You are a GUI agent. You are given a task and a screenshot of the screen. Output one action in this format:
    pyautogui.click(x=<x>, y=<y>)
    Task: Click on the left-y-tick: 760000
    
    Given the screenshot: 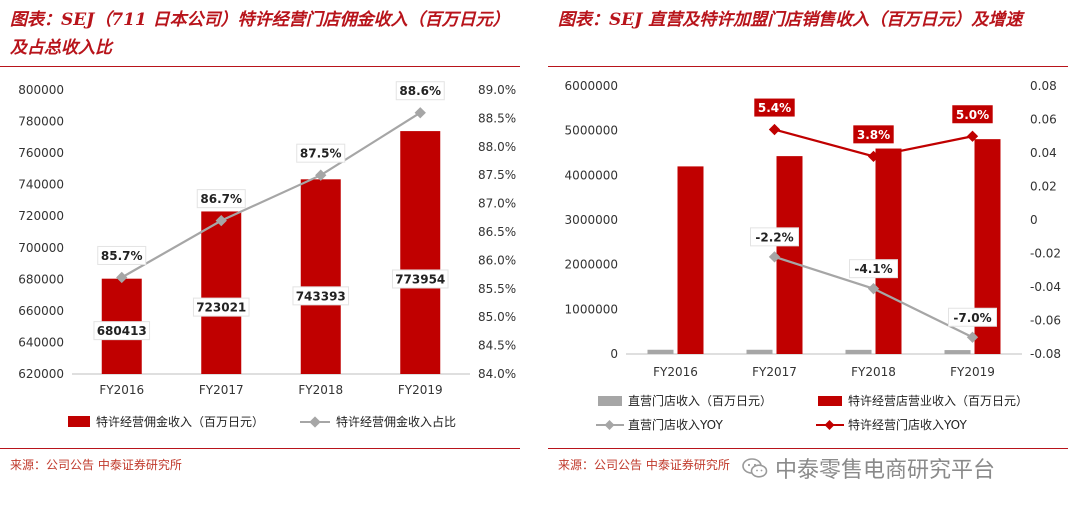 What is the action you would take?
    pyautogui.click(x=41, y=153)
    